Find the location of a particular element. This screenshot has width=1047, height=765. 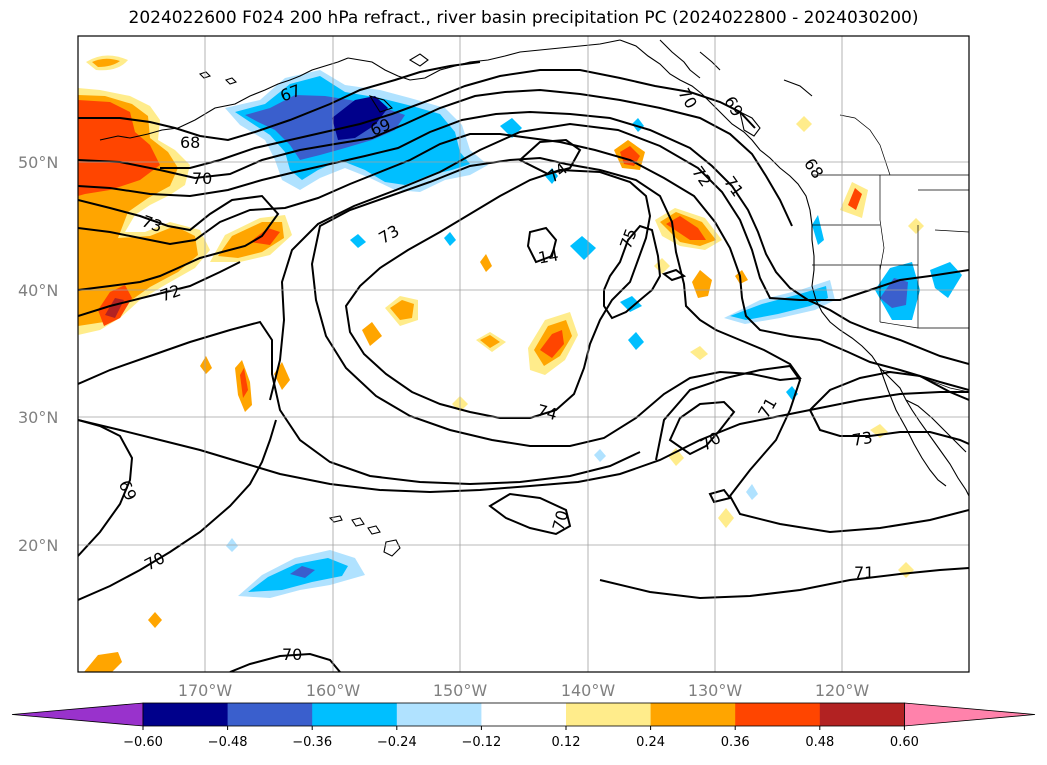

contour-label: 73 is located at coordinates (862, 439).